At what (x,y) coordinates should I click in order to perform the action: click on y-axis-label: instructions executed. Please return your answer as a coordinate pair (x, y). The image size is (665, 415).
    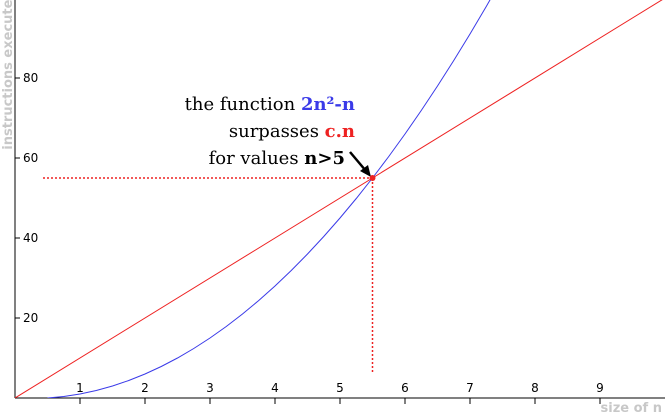
    Looking at the image, I should click on (8, 75).